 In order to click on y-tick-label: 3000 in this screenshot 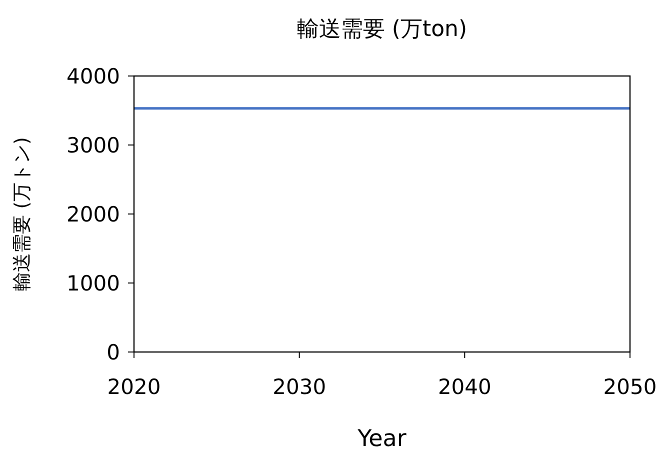, I will do `click(93, 145)`.